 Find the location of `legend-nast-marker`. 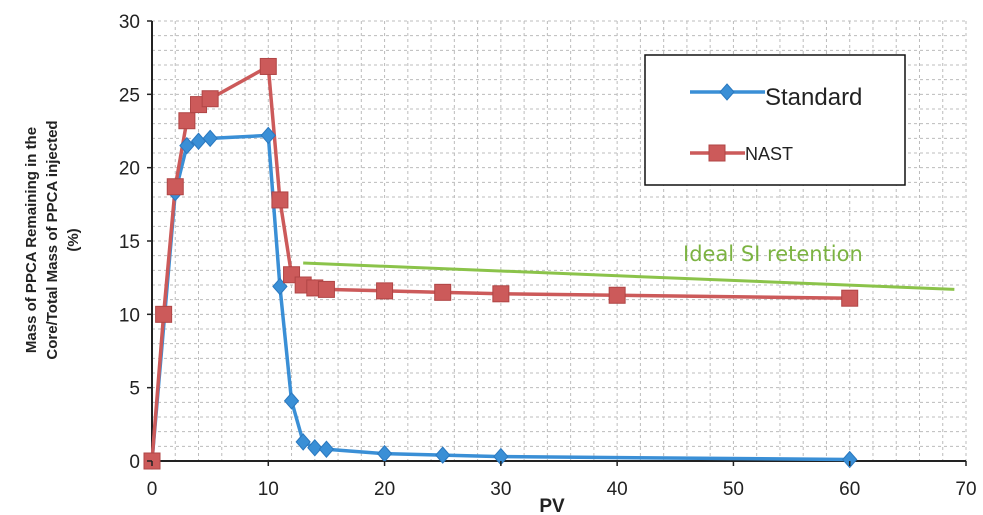

legend-nast-marker is located at coordinates (717, 153).